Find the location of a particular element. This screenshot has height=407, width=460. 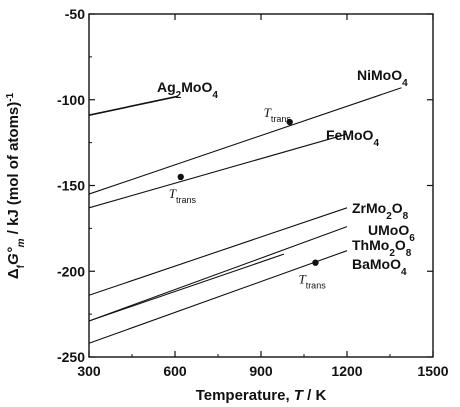

series-label-femoo4: FeMoO4 is located at coordinates (352, 138).